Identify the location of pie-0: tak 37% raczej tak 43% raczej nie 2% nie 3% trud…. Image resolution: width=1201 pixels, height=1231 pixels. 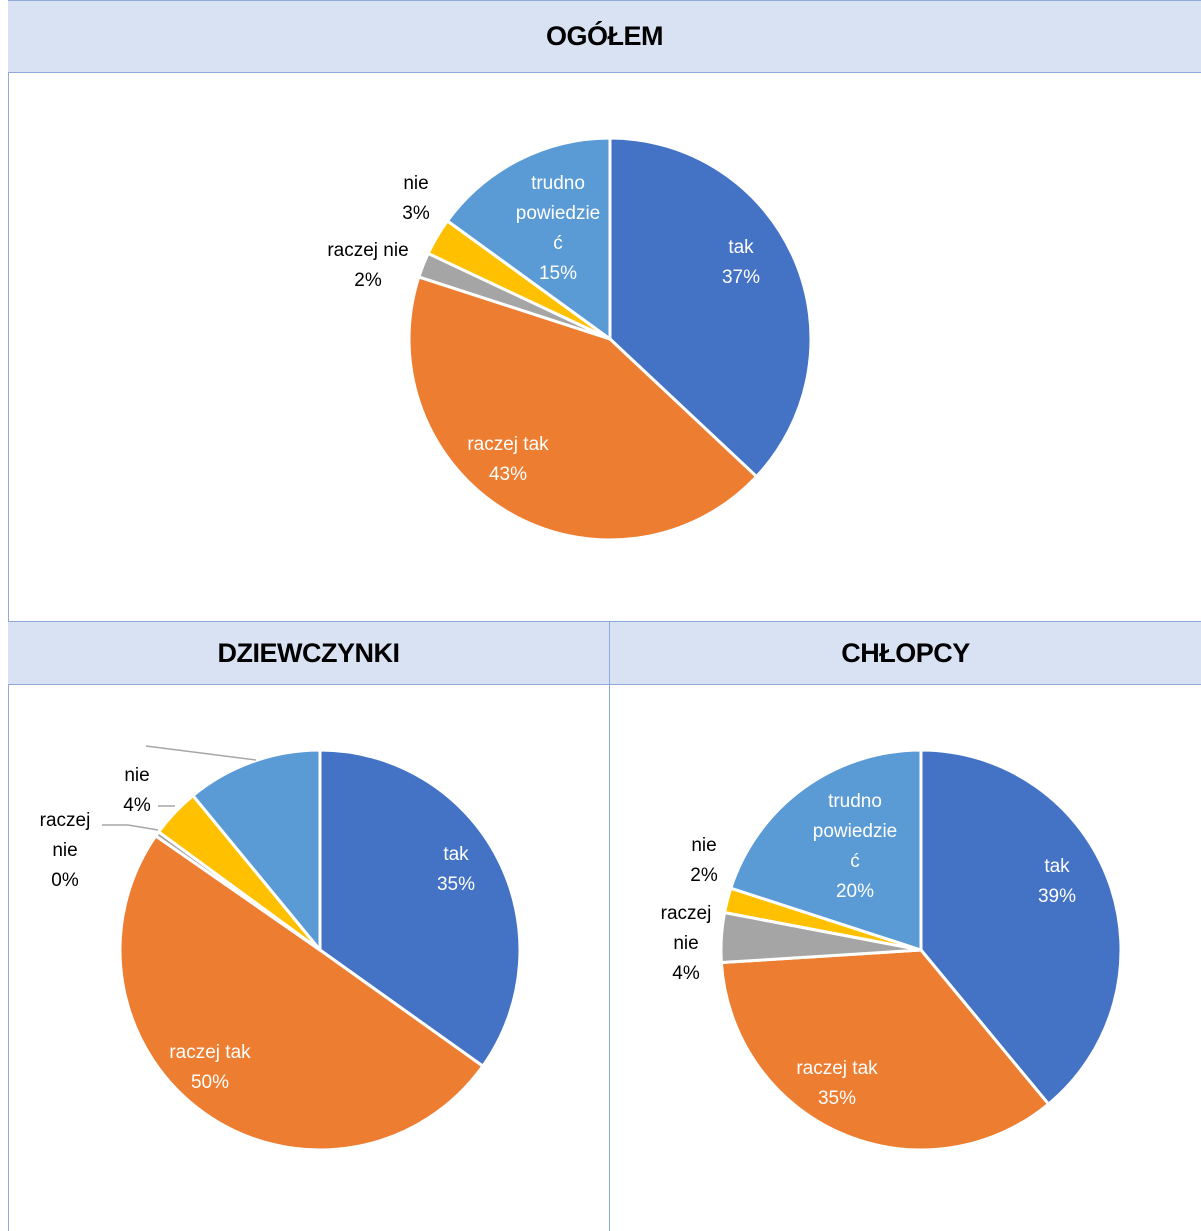
(570, 339).